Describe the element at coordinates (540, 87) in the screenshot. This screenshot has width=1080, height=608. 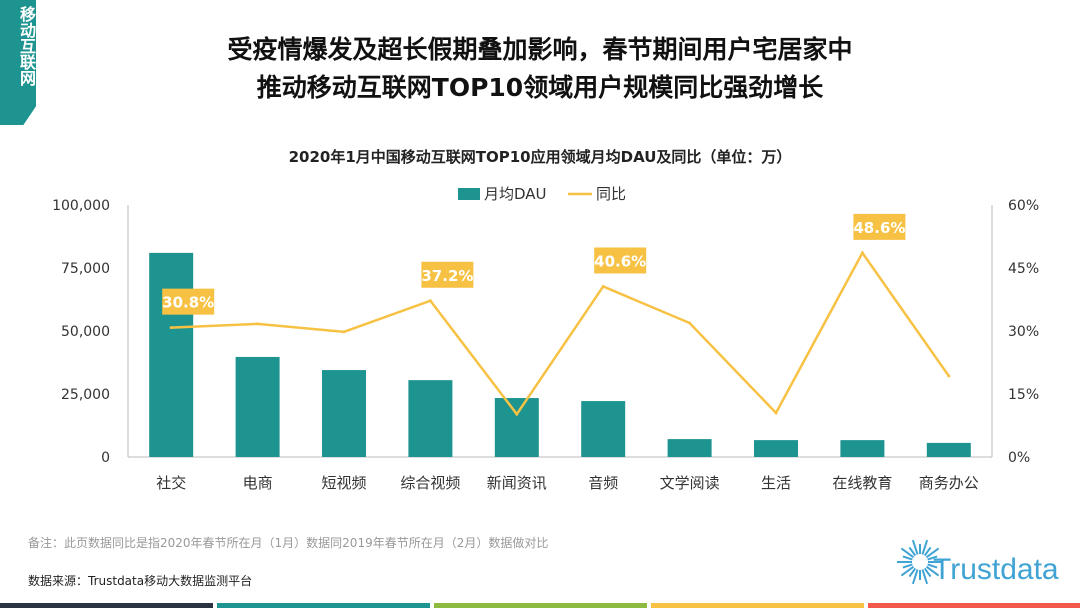
I see `headline-2: 推动移动互联网TOP10领域用户规模同比强劲增长` at that location.